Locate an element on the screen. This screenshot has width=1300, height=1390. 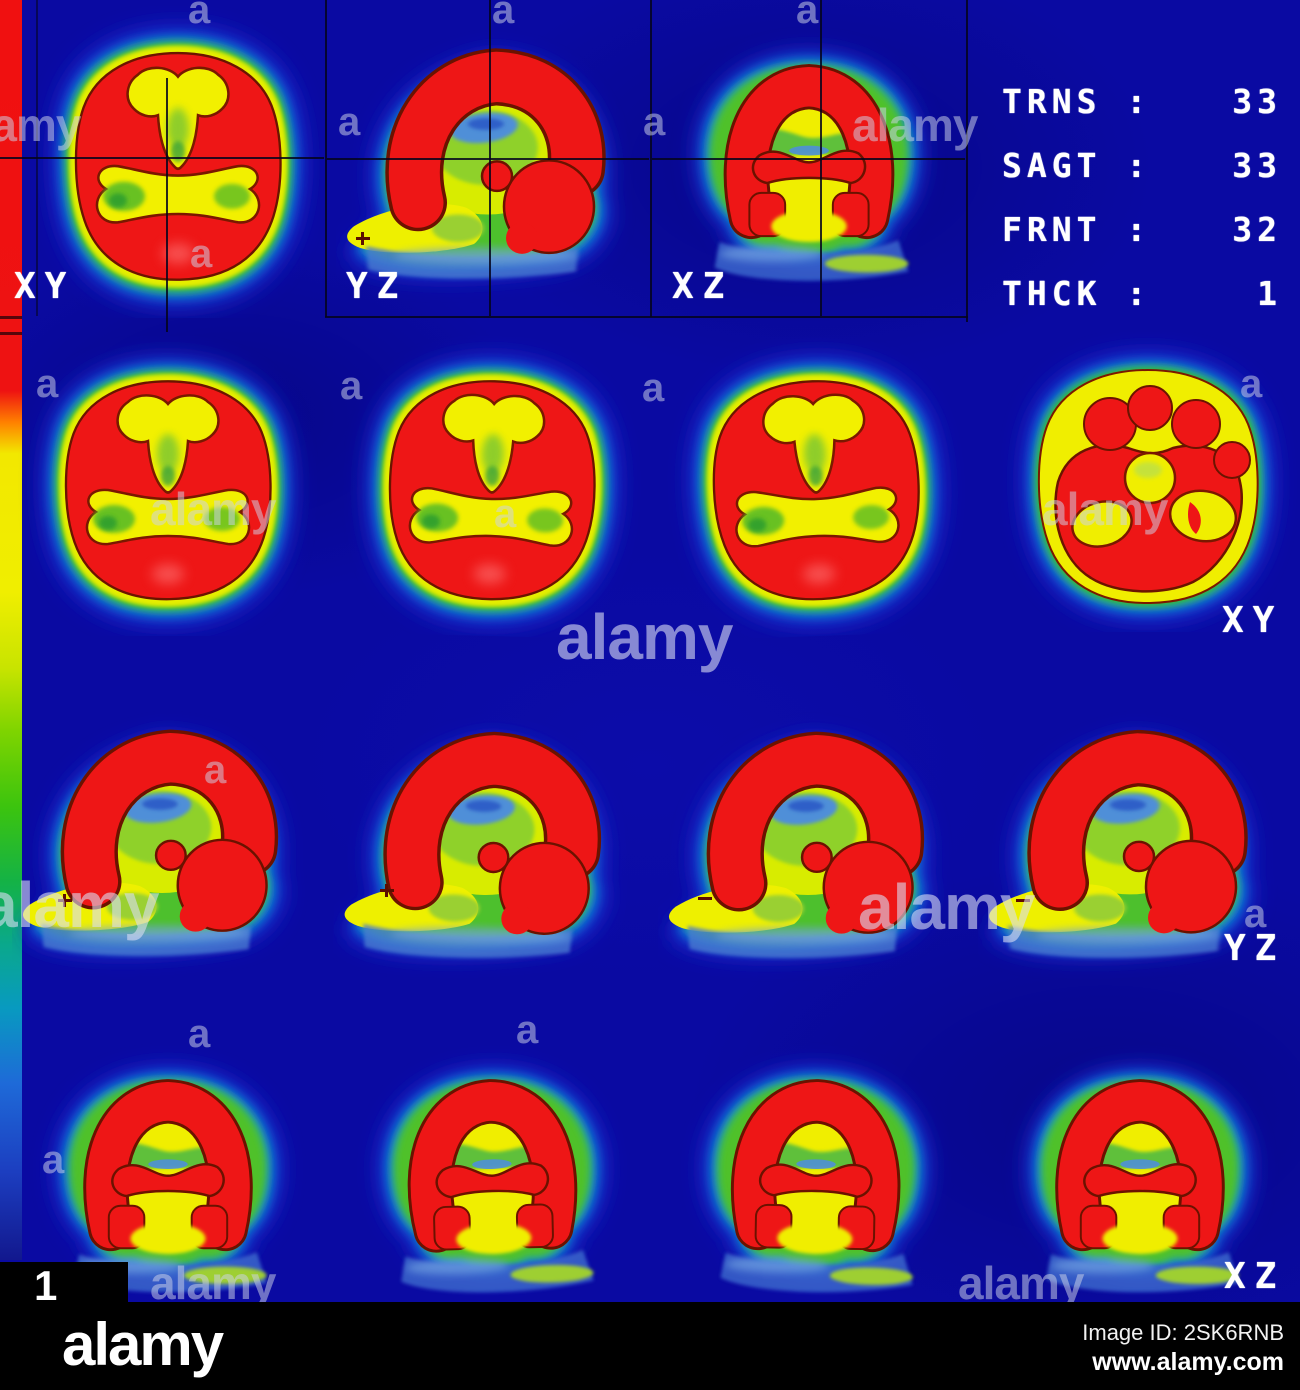
param-label: TRNS : is located at coordinates (1077, 101).